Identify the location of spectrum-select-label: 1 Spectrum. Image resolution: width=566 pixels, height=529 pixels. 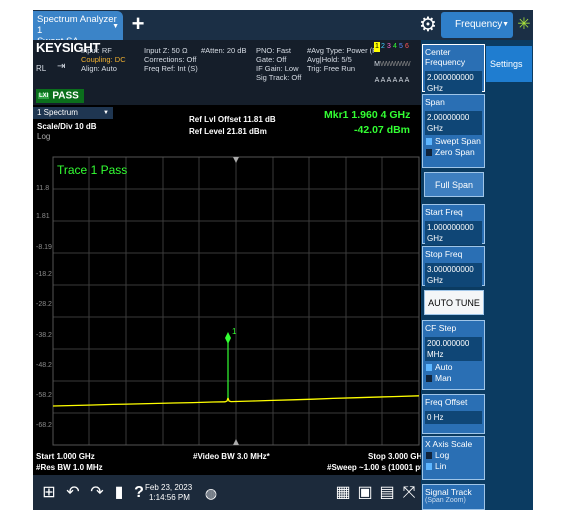
(57, 112).